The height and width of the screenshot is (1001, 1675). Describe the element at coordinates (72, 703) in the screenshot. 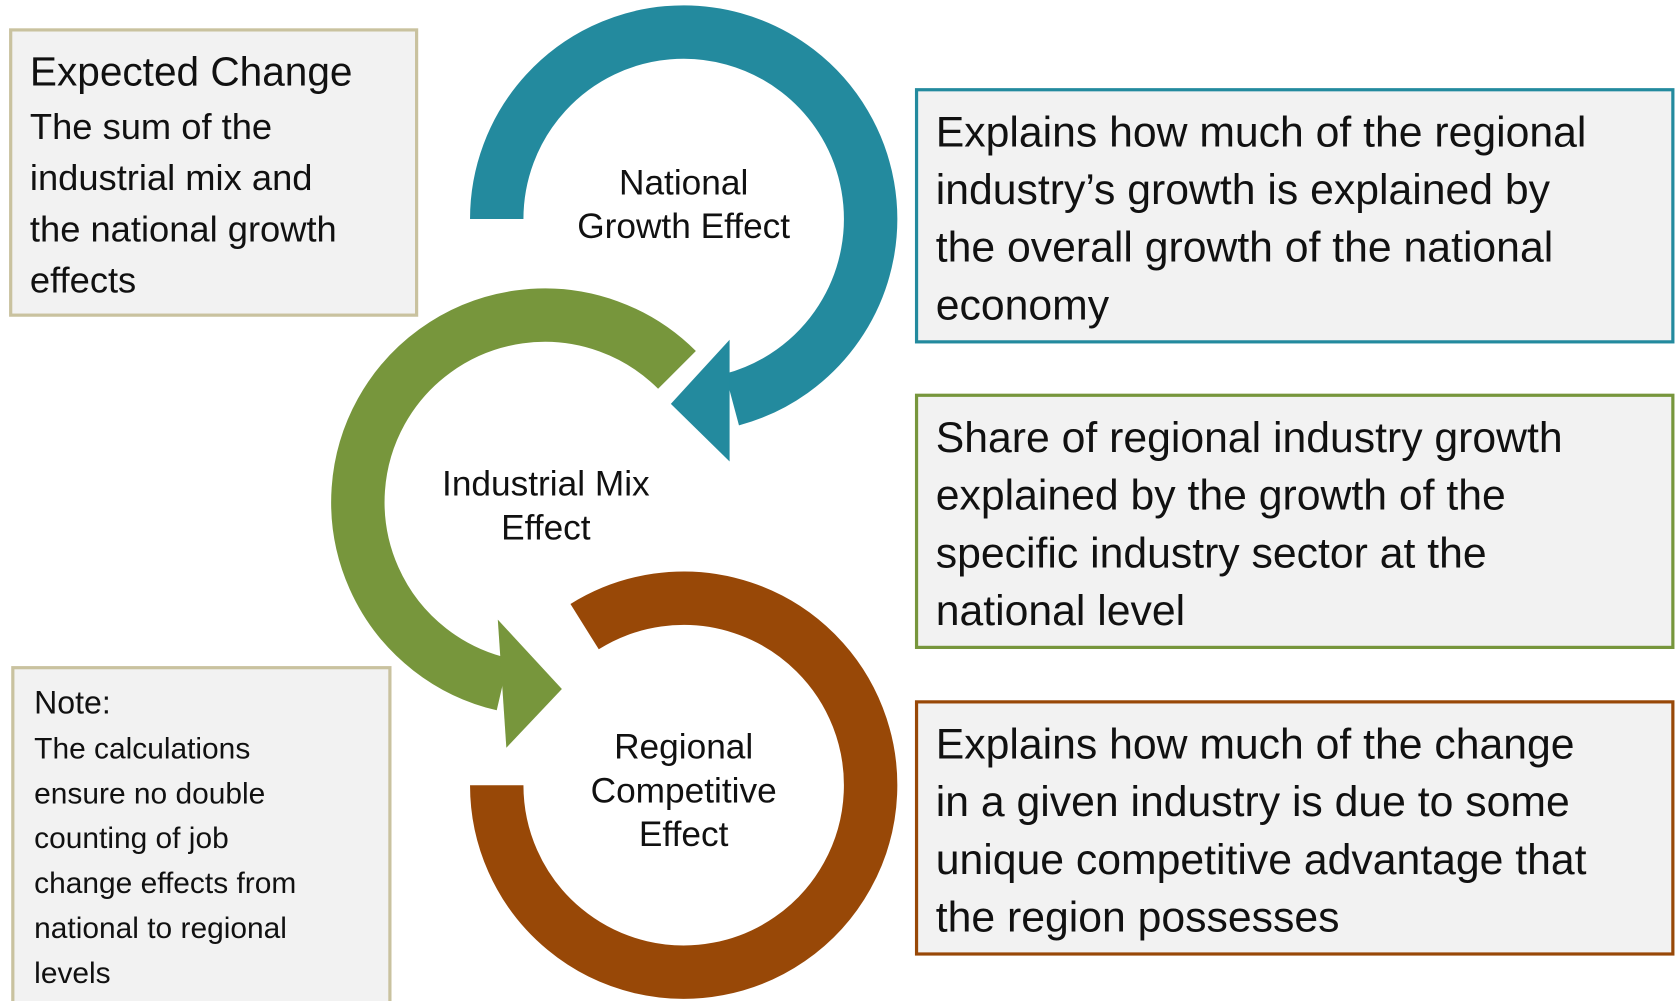

I see `note-title: Note:` at that location.